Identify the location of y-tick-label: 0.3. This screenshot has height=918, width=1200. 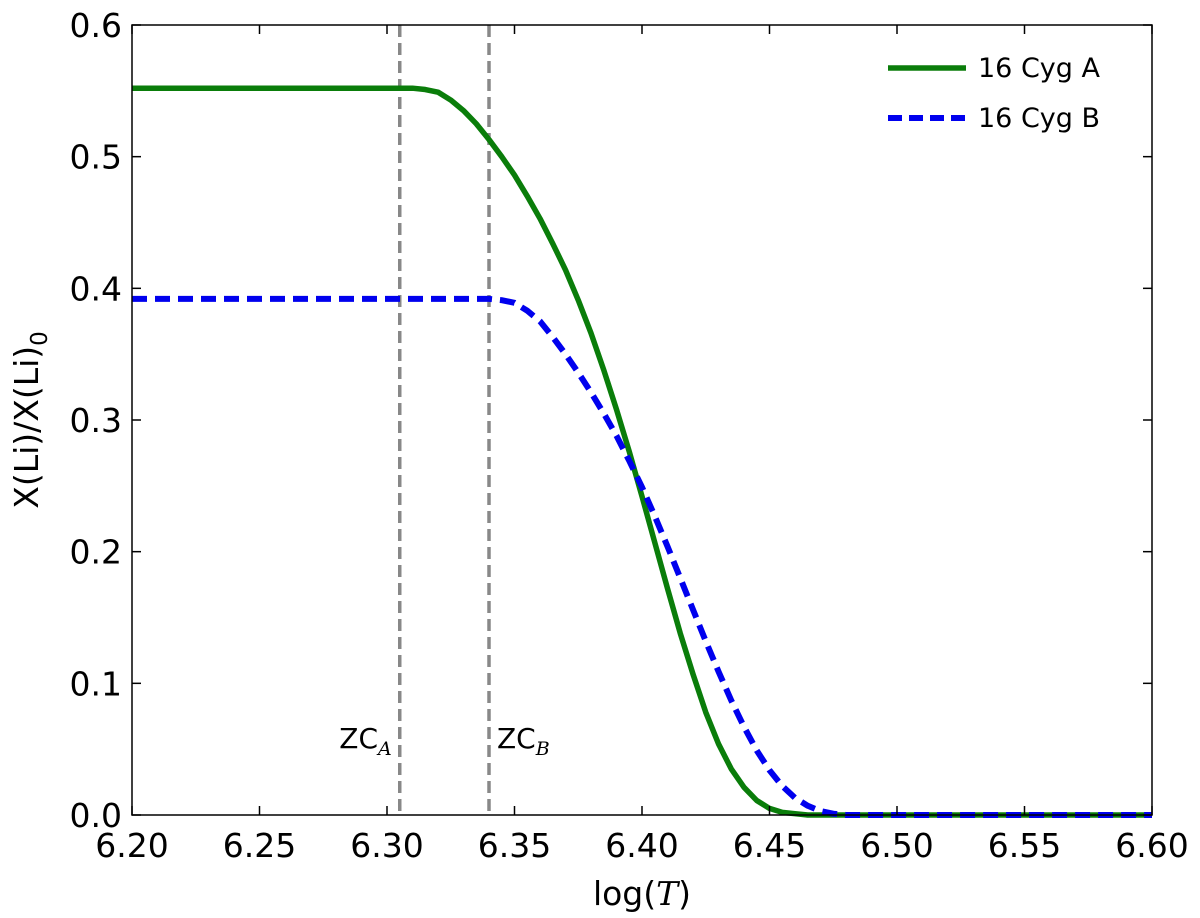
(96, 420).